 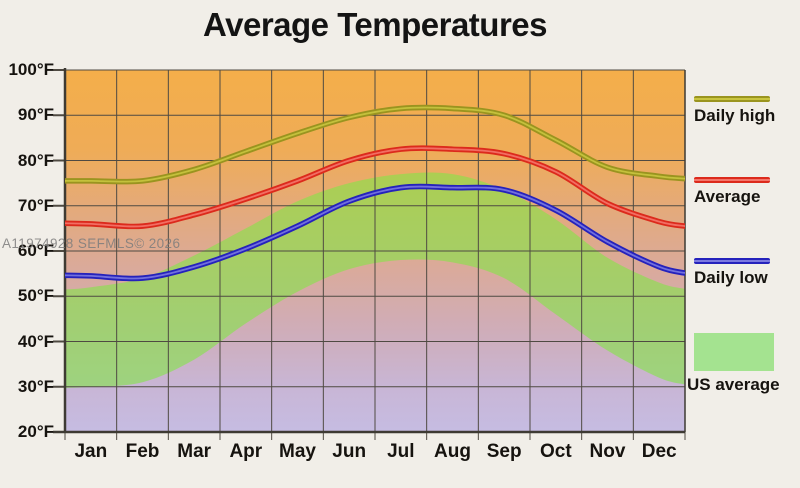 What do you see at coordinates (375, 24) in the screenshot?
I see `chart-title: Average Temperatures` at bounding box center [375, 24].